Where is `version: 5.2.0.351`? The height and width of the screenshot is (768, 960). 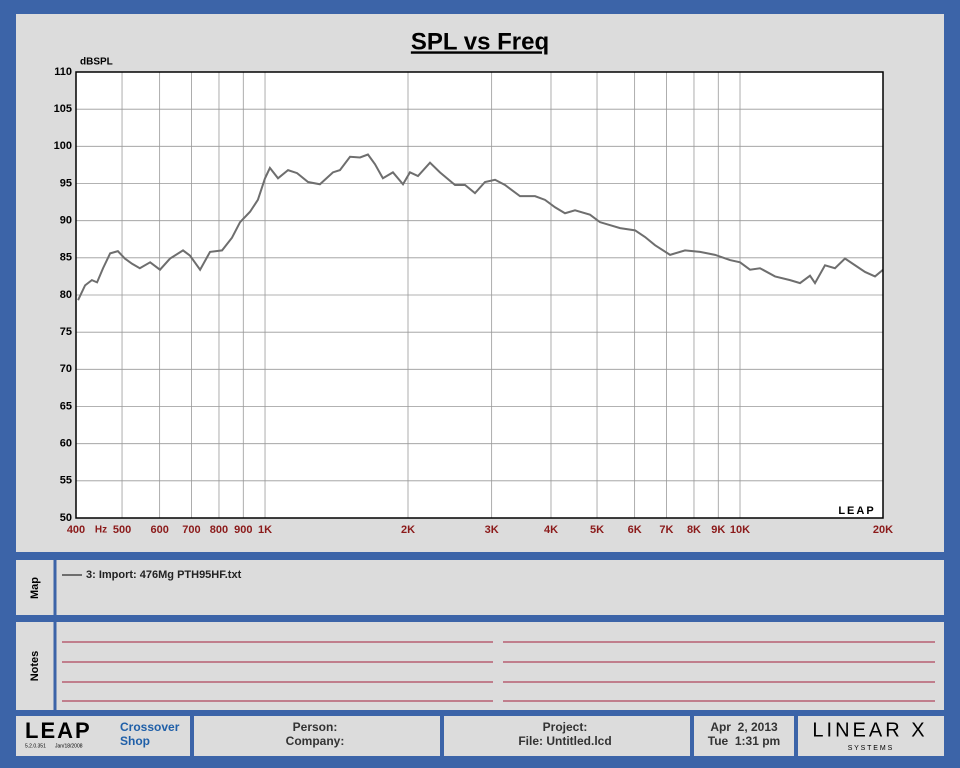 version: 5.2.0.351 is located at coordinates (35, 746).